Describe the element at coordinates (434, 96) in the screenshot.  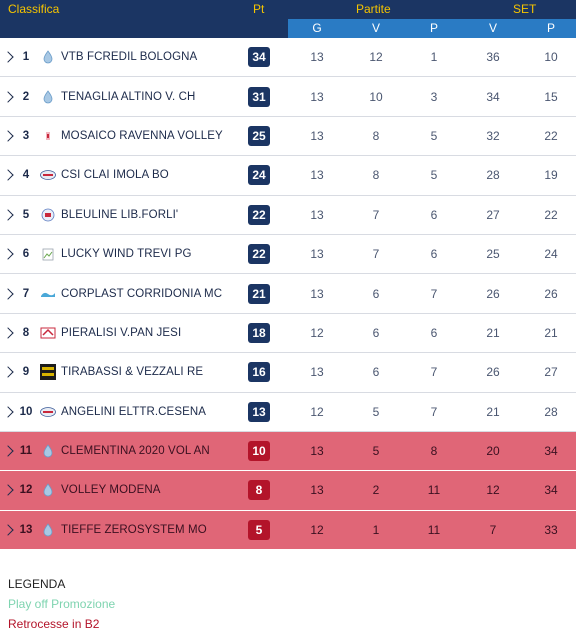
I see `games-lost: 3` at that location.